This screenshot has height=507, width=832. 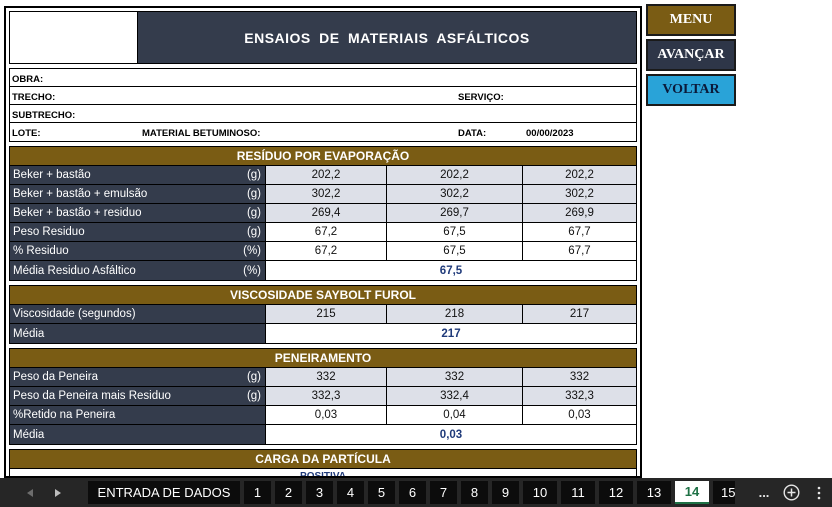 I want to click on sheet-tab: 15, so click(x=724, y=492).